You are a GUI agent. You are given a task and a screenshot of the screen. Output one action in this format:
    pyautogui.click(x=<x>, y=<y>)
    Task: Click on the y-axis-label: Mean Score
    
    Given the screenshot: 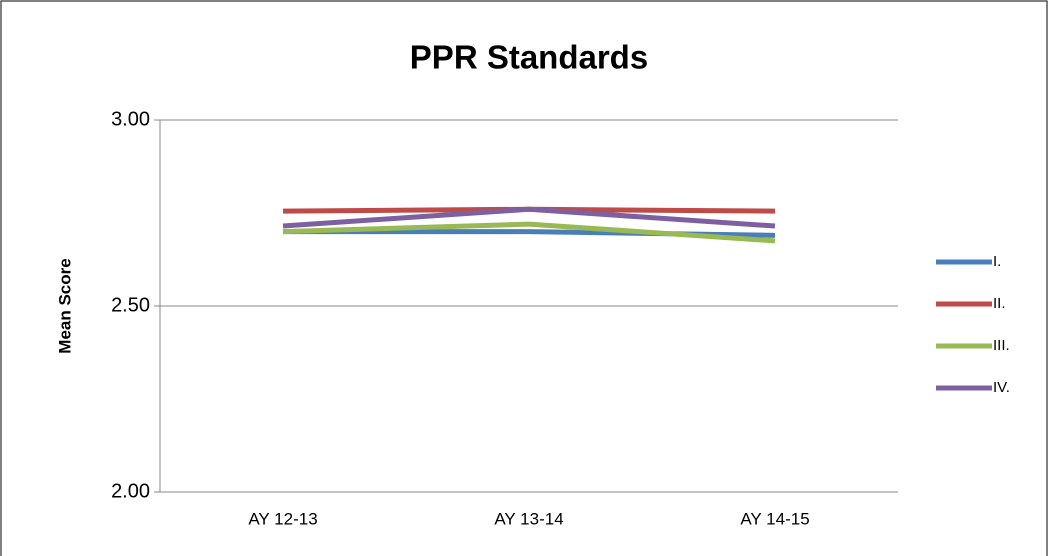 What is the action you would take?
    pyautogui.click(x=64, y=305)
    